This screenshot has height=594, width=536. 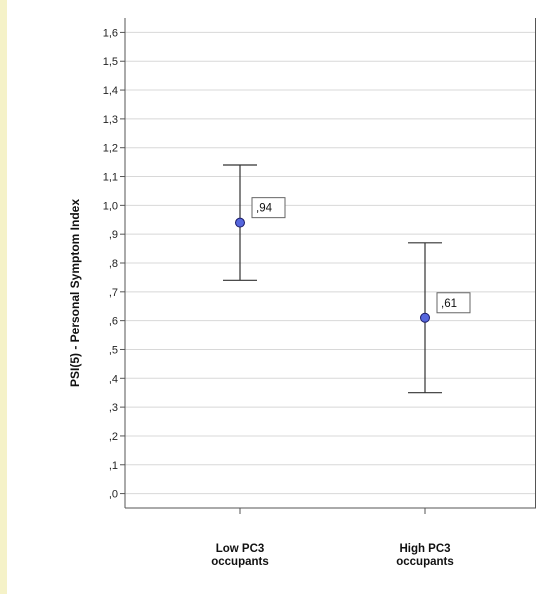 I want to click on y-tick-label: ,1, so click(x=113, y=466).